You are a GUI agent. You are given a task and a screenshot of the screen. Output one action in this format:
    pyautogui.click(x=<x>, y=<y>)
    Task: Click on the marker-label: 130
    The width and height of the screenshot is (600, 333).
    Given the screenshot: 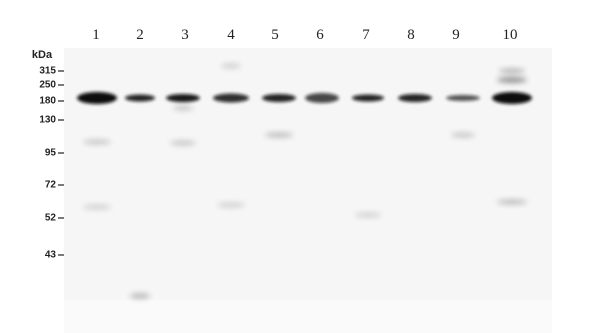 What is the action you would take?
    pyautogui.click(x=47, y=120)
    